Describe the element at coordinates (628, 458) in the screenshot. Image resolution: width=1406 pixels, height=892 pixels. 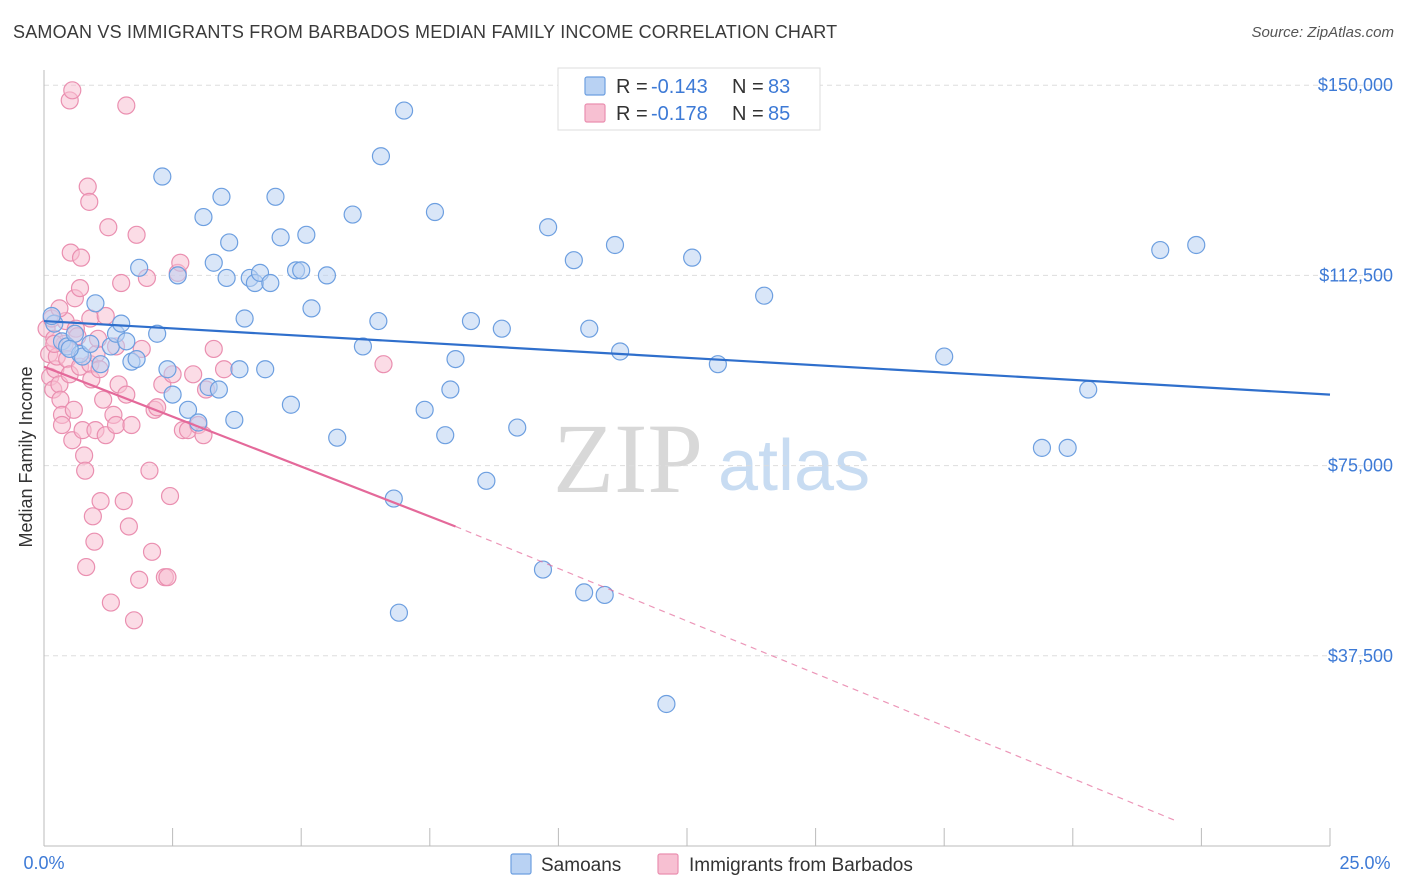
I see `watermark-zip: ZIP` at that location.